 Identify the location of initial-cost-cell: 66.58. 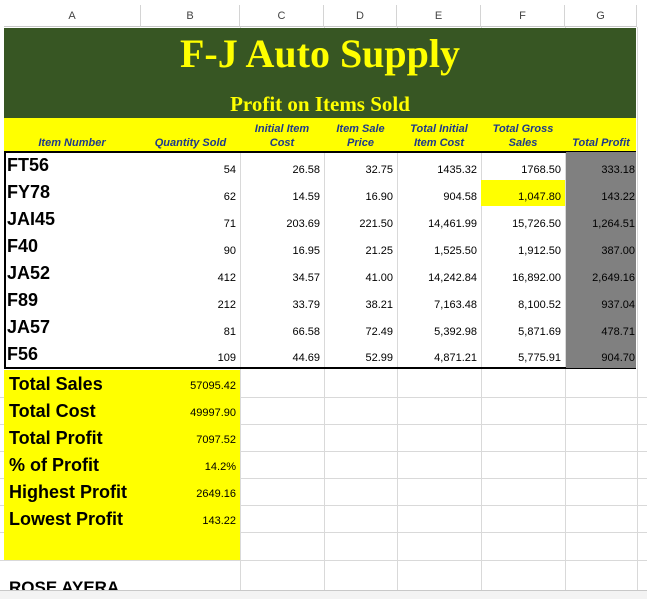
(306, 332).